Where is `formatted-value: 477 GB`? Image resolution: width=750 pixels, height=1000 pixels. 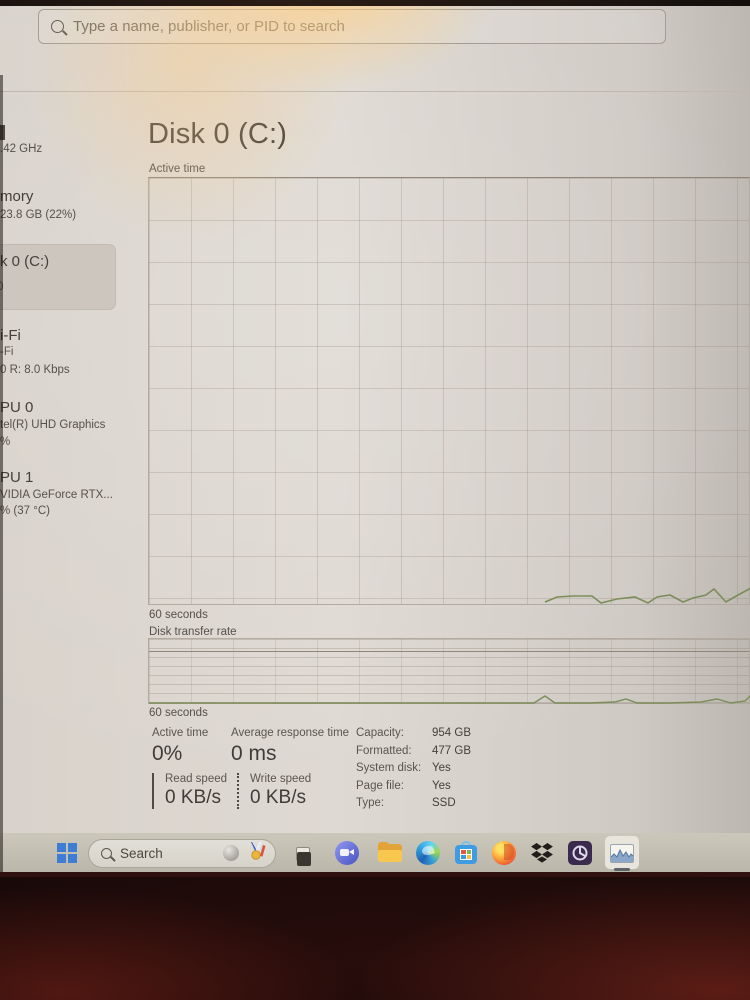
formatted-value: 477 GB is located at coordinates (451, 751).